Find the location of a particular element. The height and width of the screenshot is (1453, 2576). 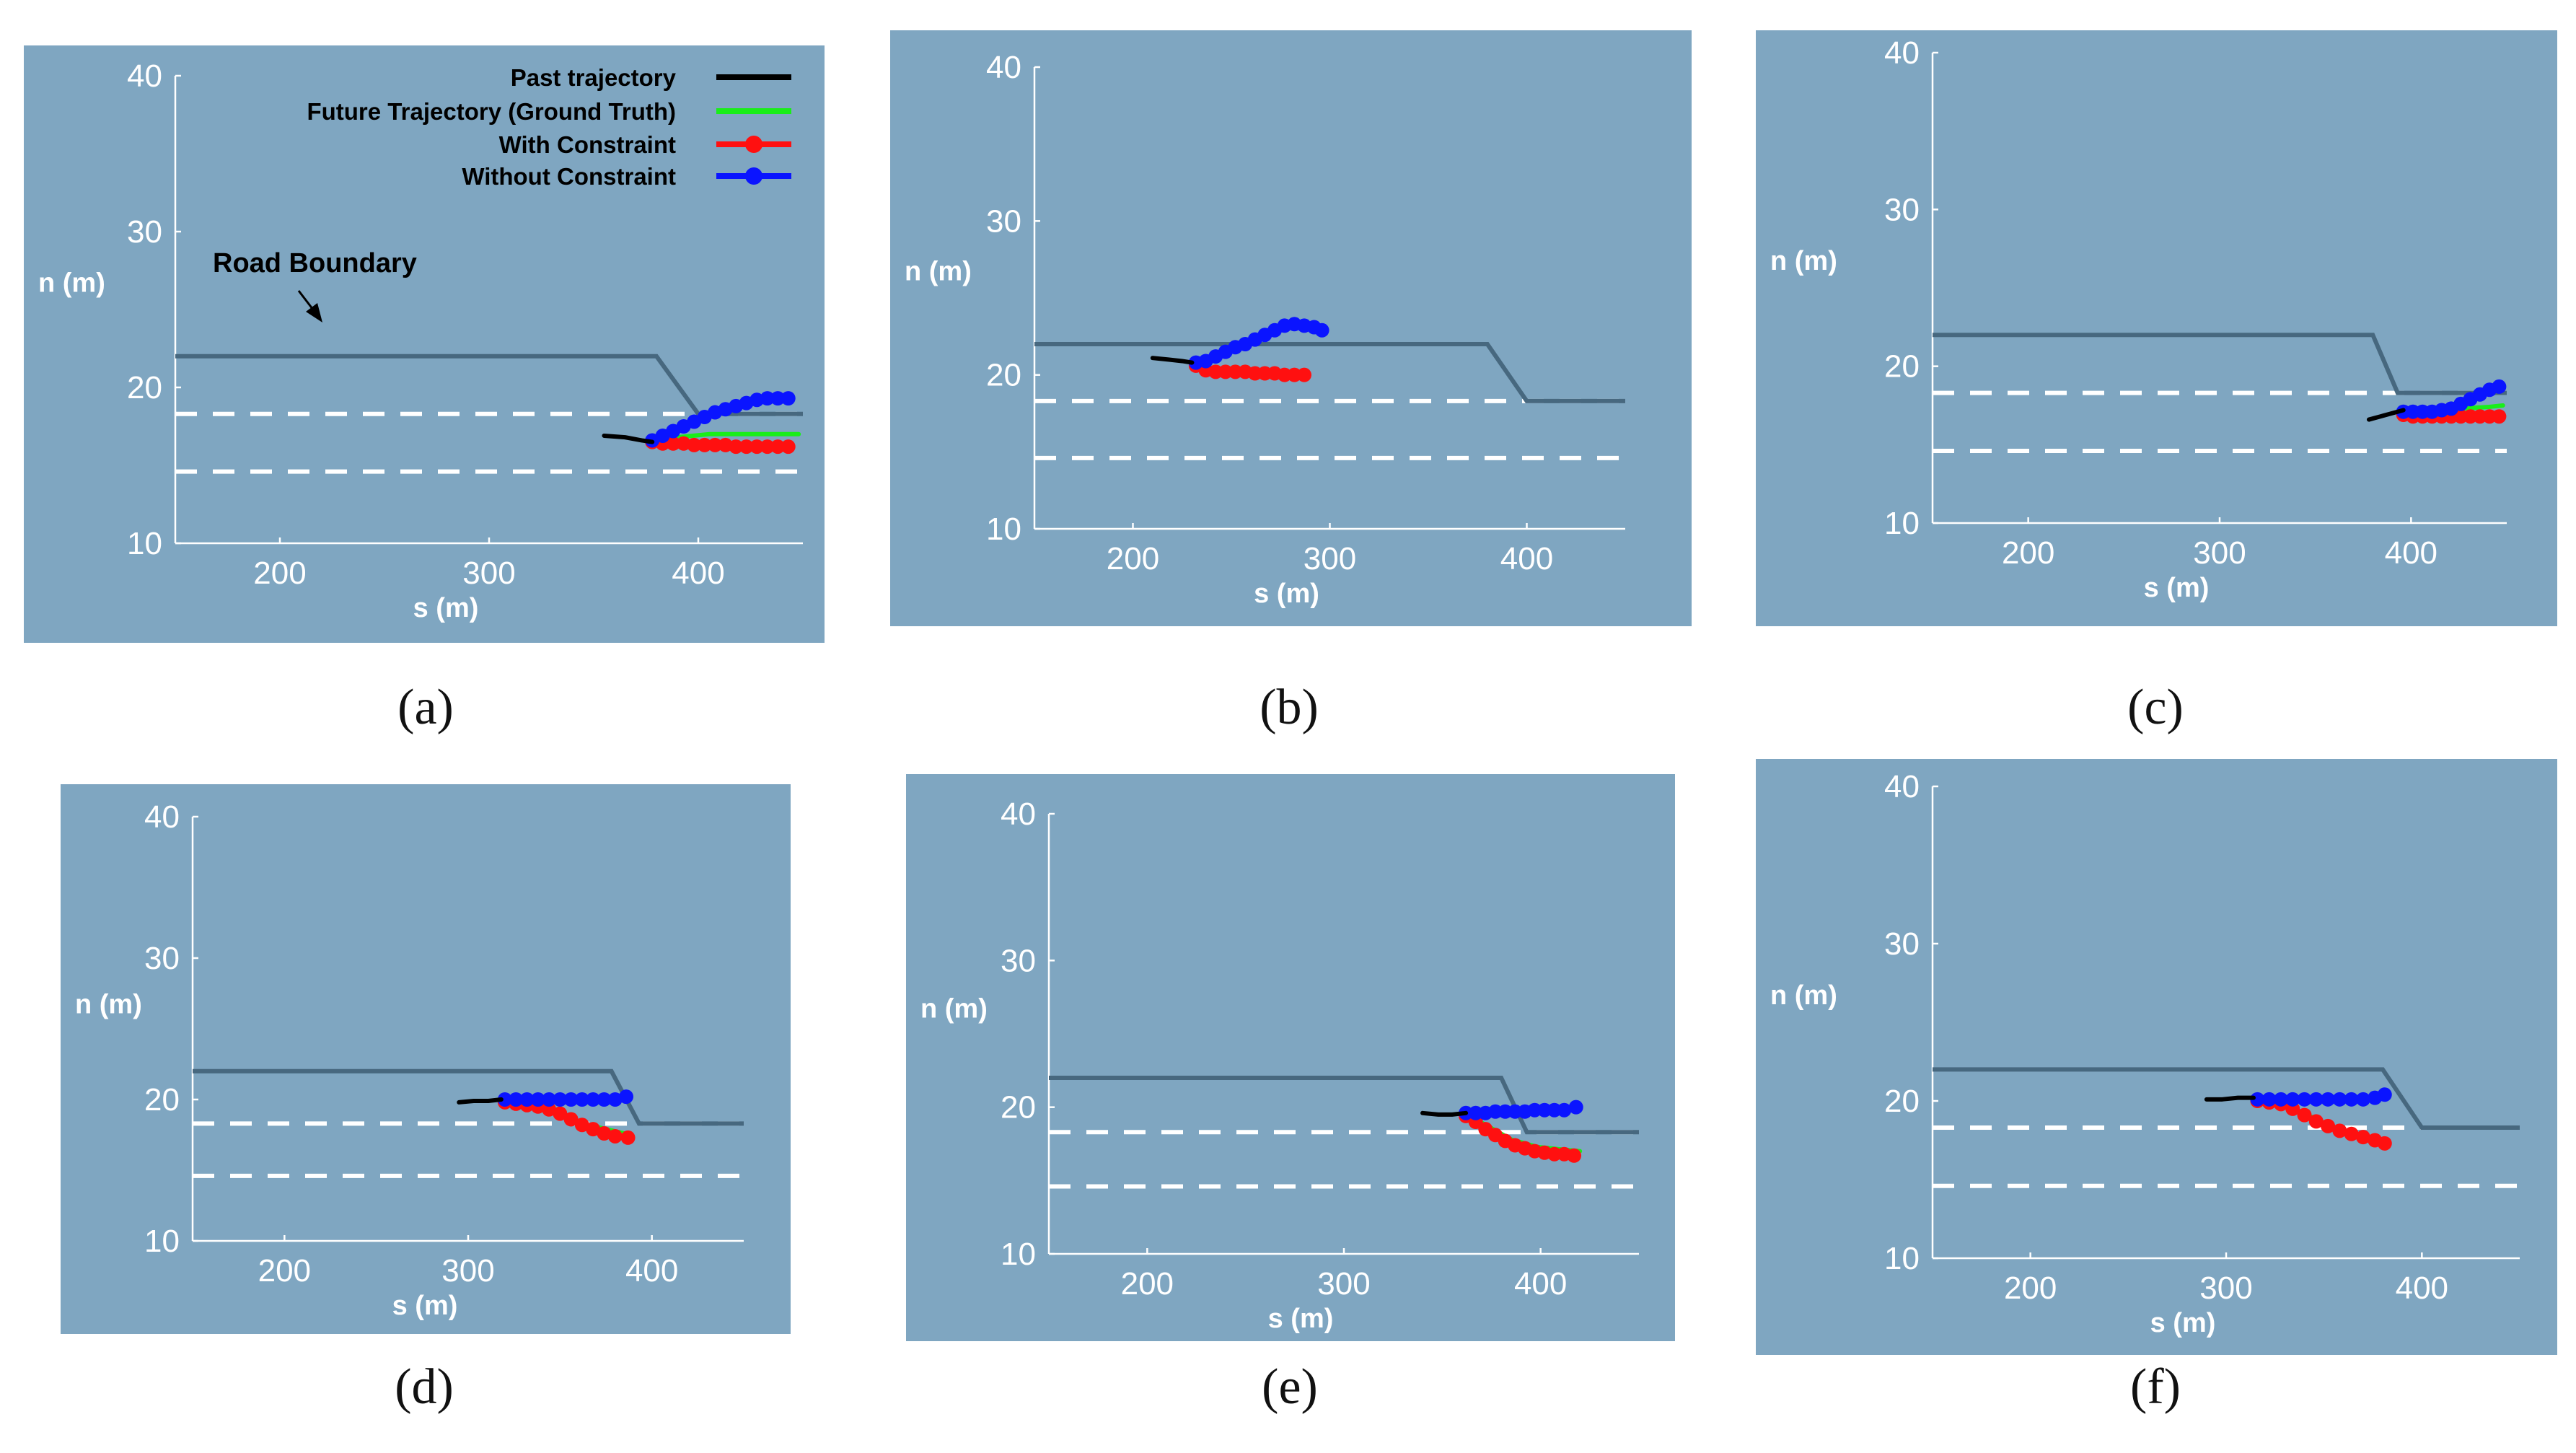

annotation-label: Road Boundary is located at coordinates (315, 263).